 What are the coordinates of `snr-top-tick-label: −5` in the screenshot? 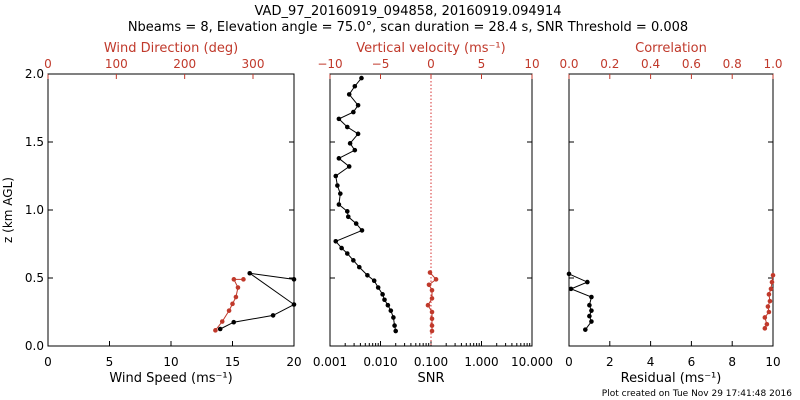 It's located at (381, 64).